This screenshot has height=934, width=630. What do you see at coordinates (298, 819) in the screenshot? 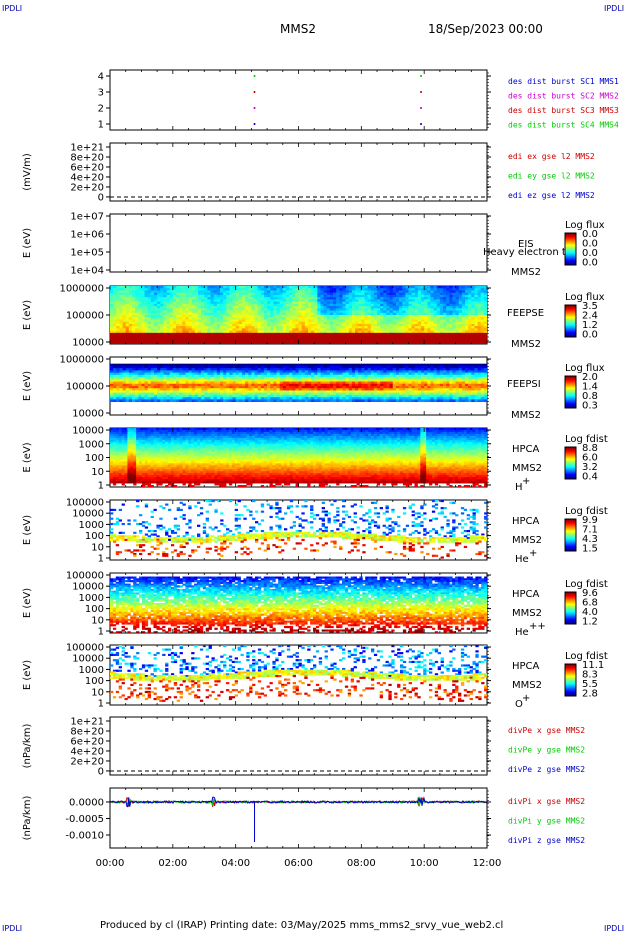
I see `divpi-traces` at bounding box center [298, 819].